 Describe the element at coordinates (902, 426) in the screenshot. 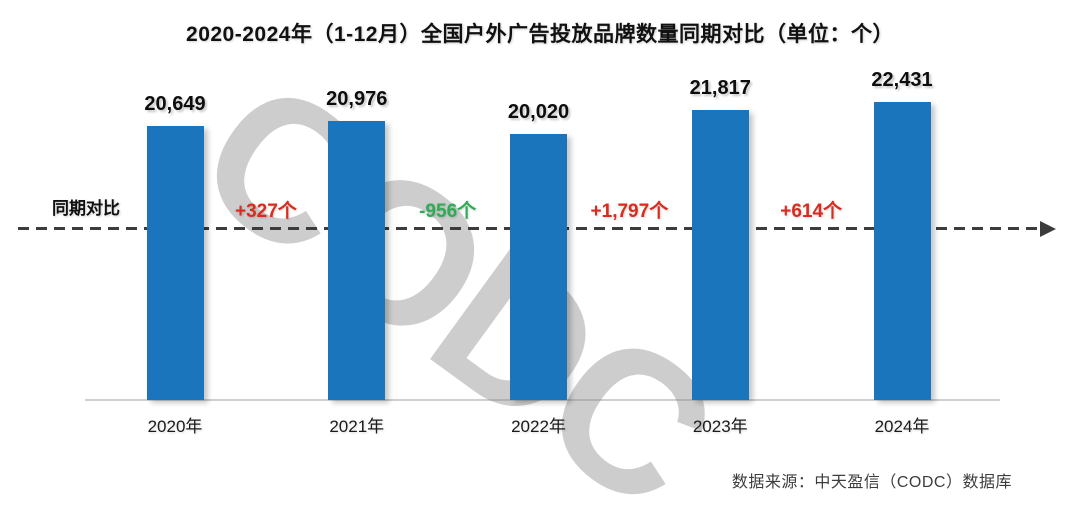

I see `x-axis-label: 2024年` at that location.